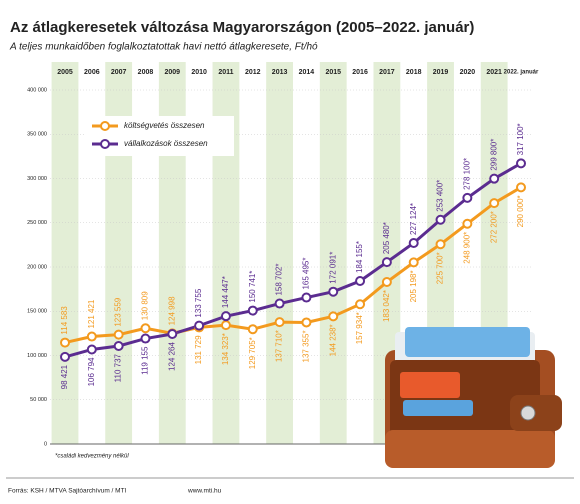 This screenshot has width=580, height=504. I want to click on x-tick-label: 2015, so click(333, 72).